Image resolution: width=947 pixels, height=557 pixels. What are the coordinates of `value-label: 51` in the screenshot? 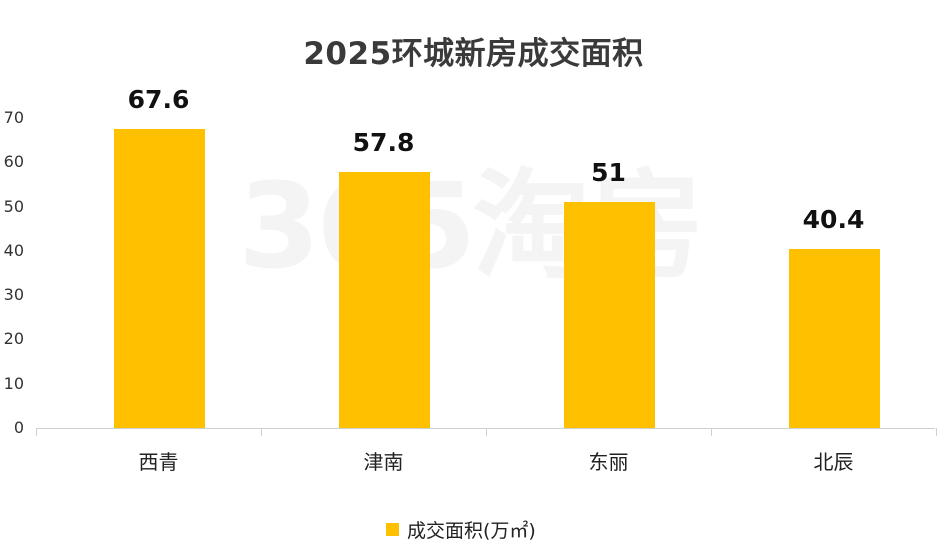 It's located at (608, 173).